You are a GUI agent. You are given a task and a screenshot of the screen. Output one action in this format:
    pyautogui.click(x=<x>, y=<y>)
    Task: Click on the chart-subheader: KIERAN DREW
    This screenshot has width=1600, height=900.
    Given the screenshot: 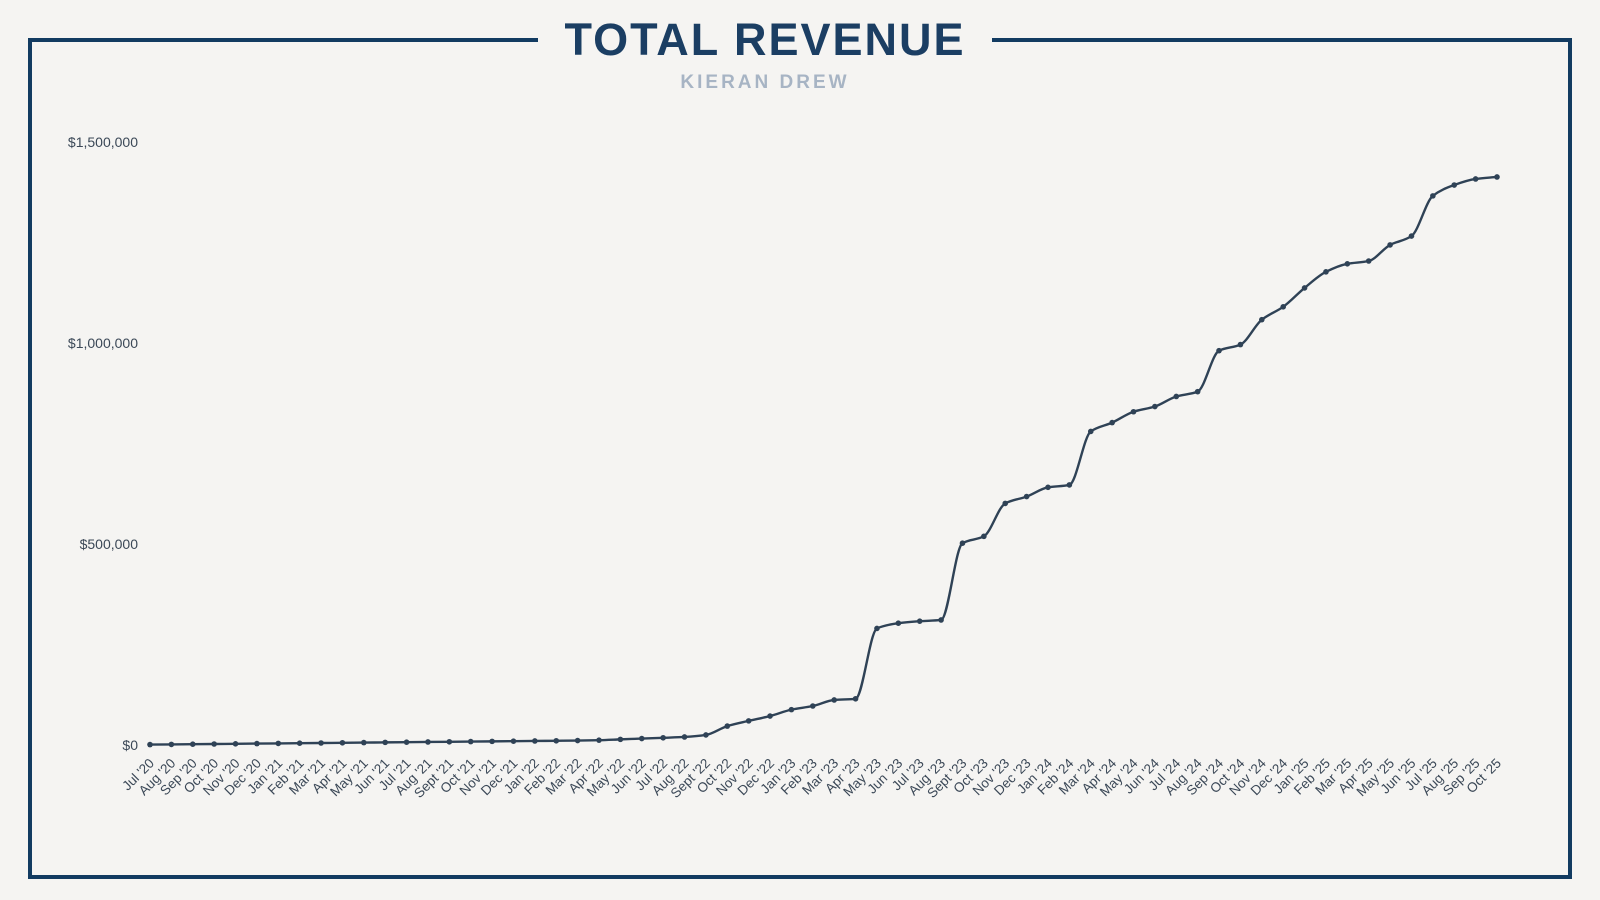 What is the action you would take?
    pyautogui.click(x=765, y=83)
    